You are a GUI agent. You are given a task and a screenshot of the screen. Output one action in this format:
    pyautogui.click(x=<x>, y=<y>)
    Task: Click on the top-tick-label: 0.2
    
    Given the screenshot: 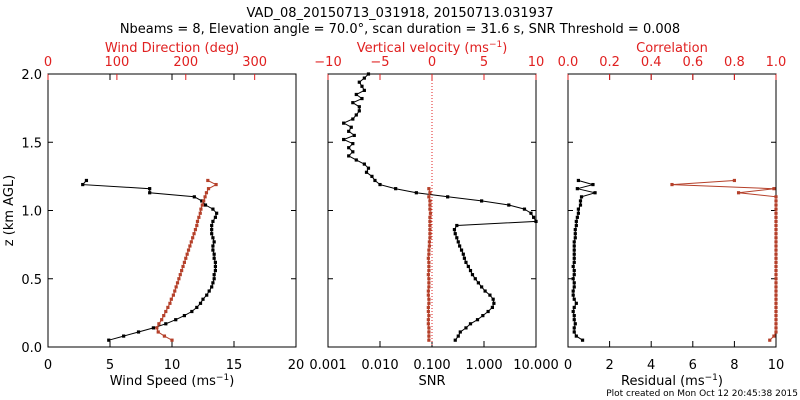 What is the action you would take?
    pyautogui.click(x=609, y=62)
    